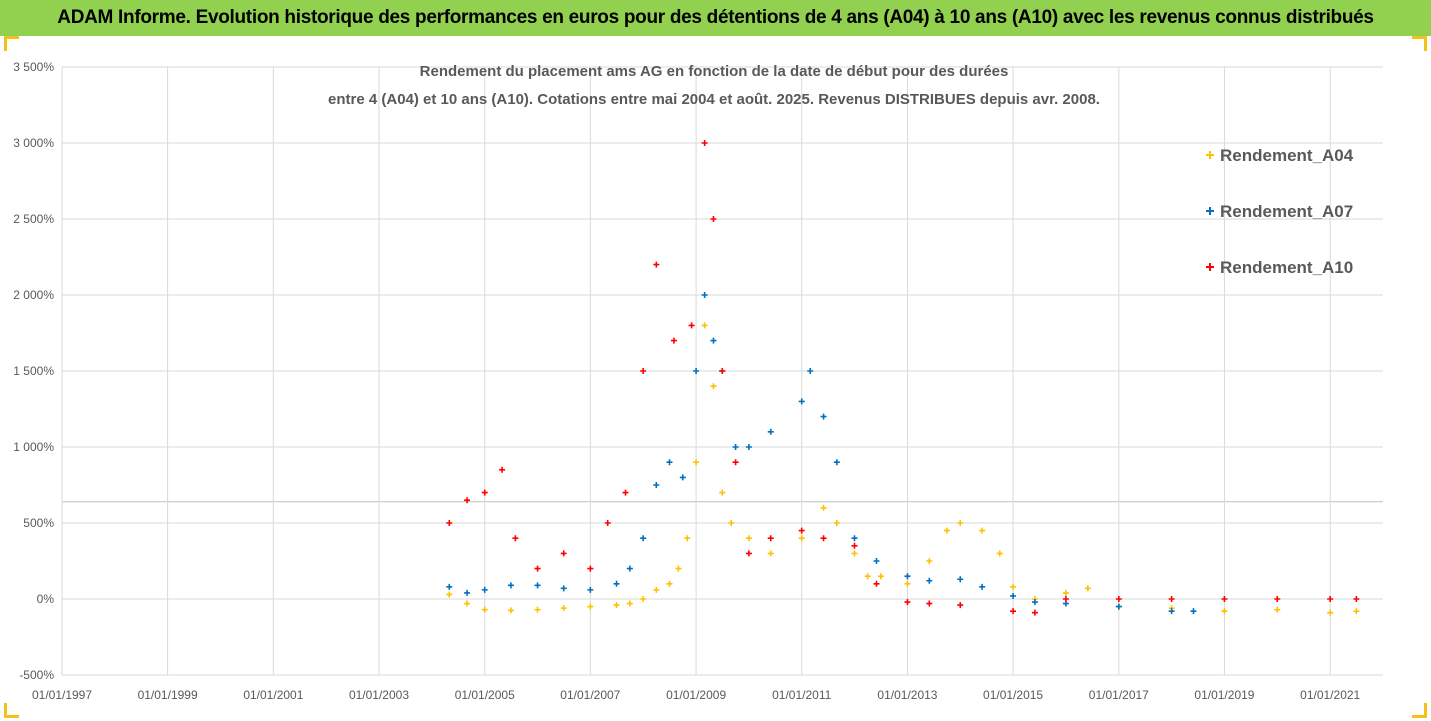  What do you see at coordinates (1419, 710) in the screenshot?
I see `frame-corner-bottom-right` at bounding box center [1419, 710].